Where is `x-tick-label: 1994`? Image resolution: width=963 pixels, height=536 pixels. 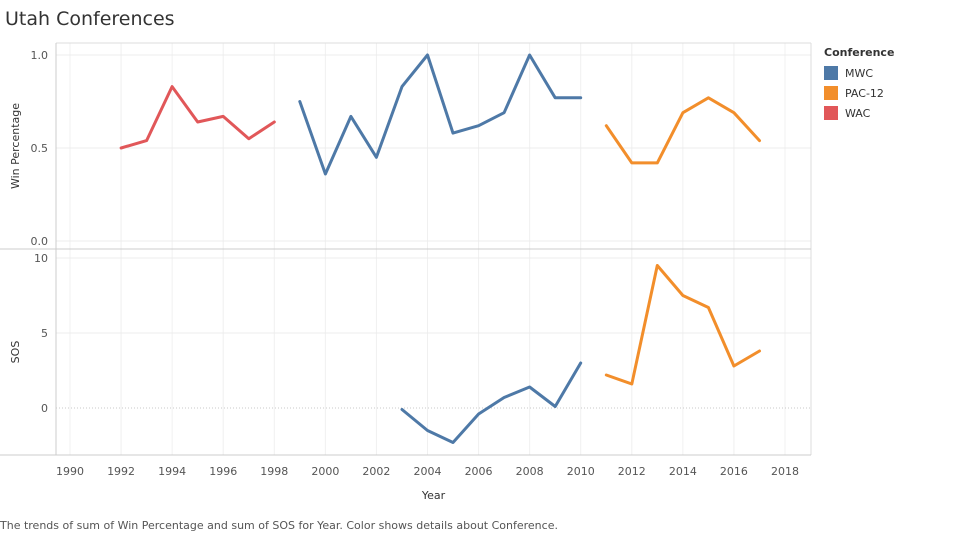 x-tick-label: 1994 is located at coordinates (172, 471).